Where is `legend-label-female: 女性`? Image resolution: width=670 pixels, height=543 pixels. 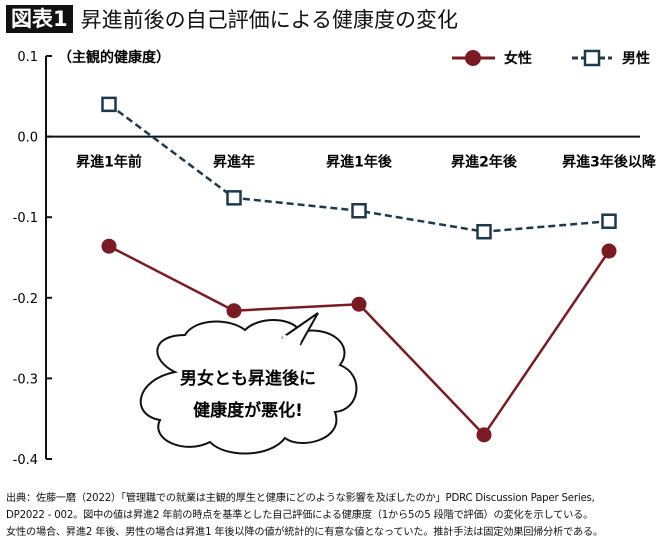 legend-label-female: 女性 is located at coordinates (518, 58).